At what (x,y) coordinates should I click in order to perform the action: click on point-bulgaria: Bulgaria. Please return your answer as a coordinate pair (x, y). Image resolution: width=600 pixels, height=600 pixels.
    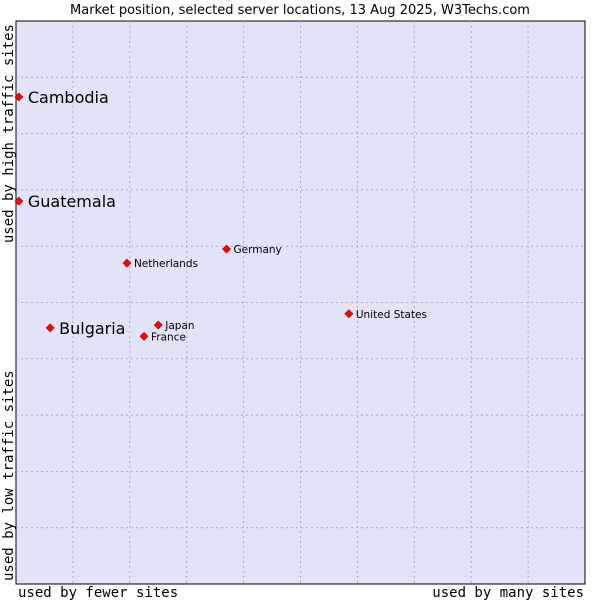
    Looking at the image, I should click on (85, 328).